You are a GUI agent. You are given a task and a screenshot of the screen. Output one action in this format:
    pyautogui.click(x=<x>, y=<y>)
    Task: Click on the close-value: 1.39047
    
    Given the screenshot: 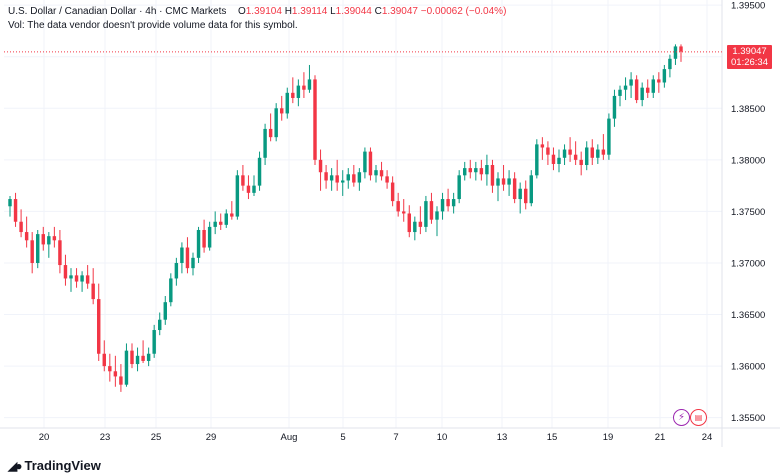 What is the action you would take?
    pyautogui.click(x=399, y=11)
    